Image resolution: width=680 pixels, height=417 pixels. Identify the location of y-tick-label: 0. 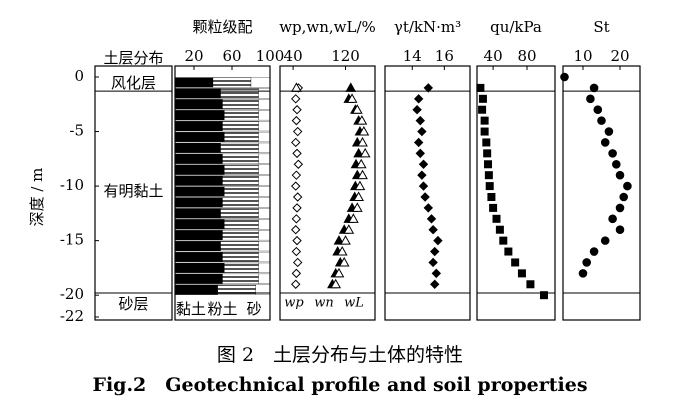
(79, 76).